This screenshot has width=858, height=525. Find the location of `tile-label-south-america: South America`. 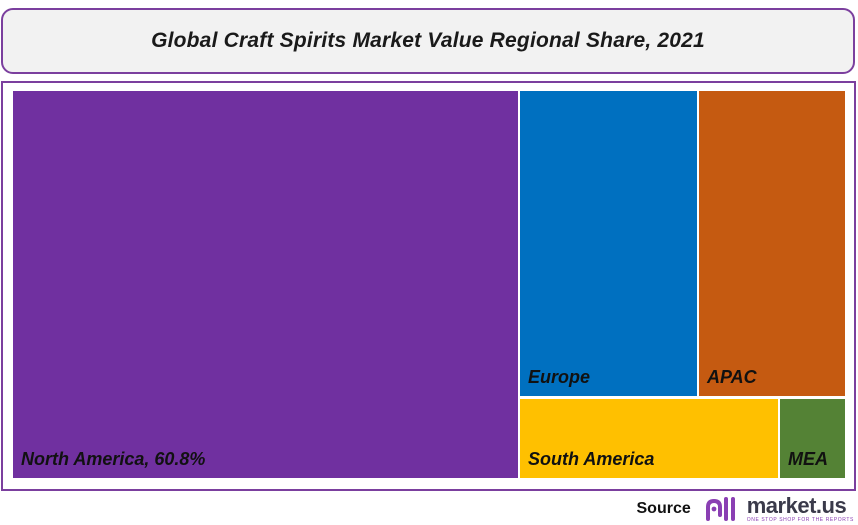

tile-label-south-america: South America is located at coordinates (591, 459).